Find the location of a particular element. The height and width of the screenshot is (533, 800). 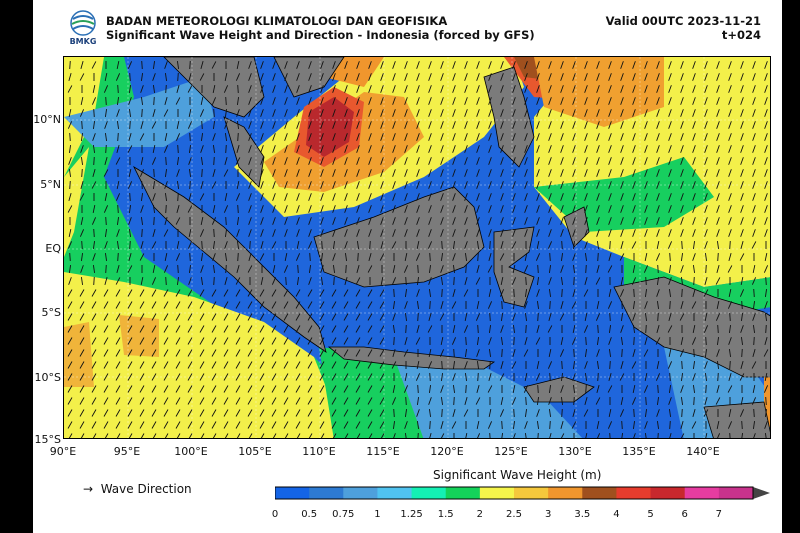

land-sulawesi is located at coordinates (514, 267).